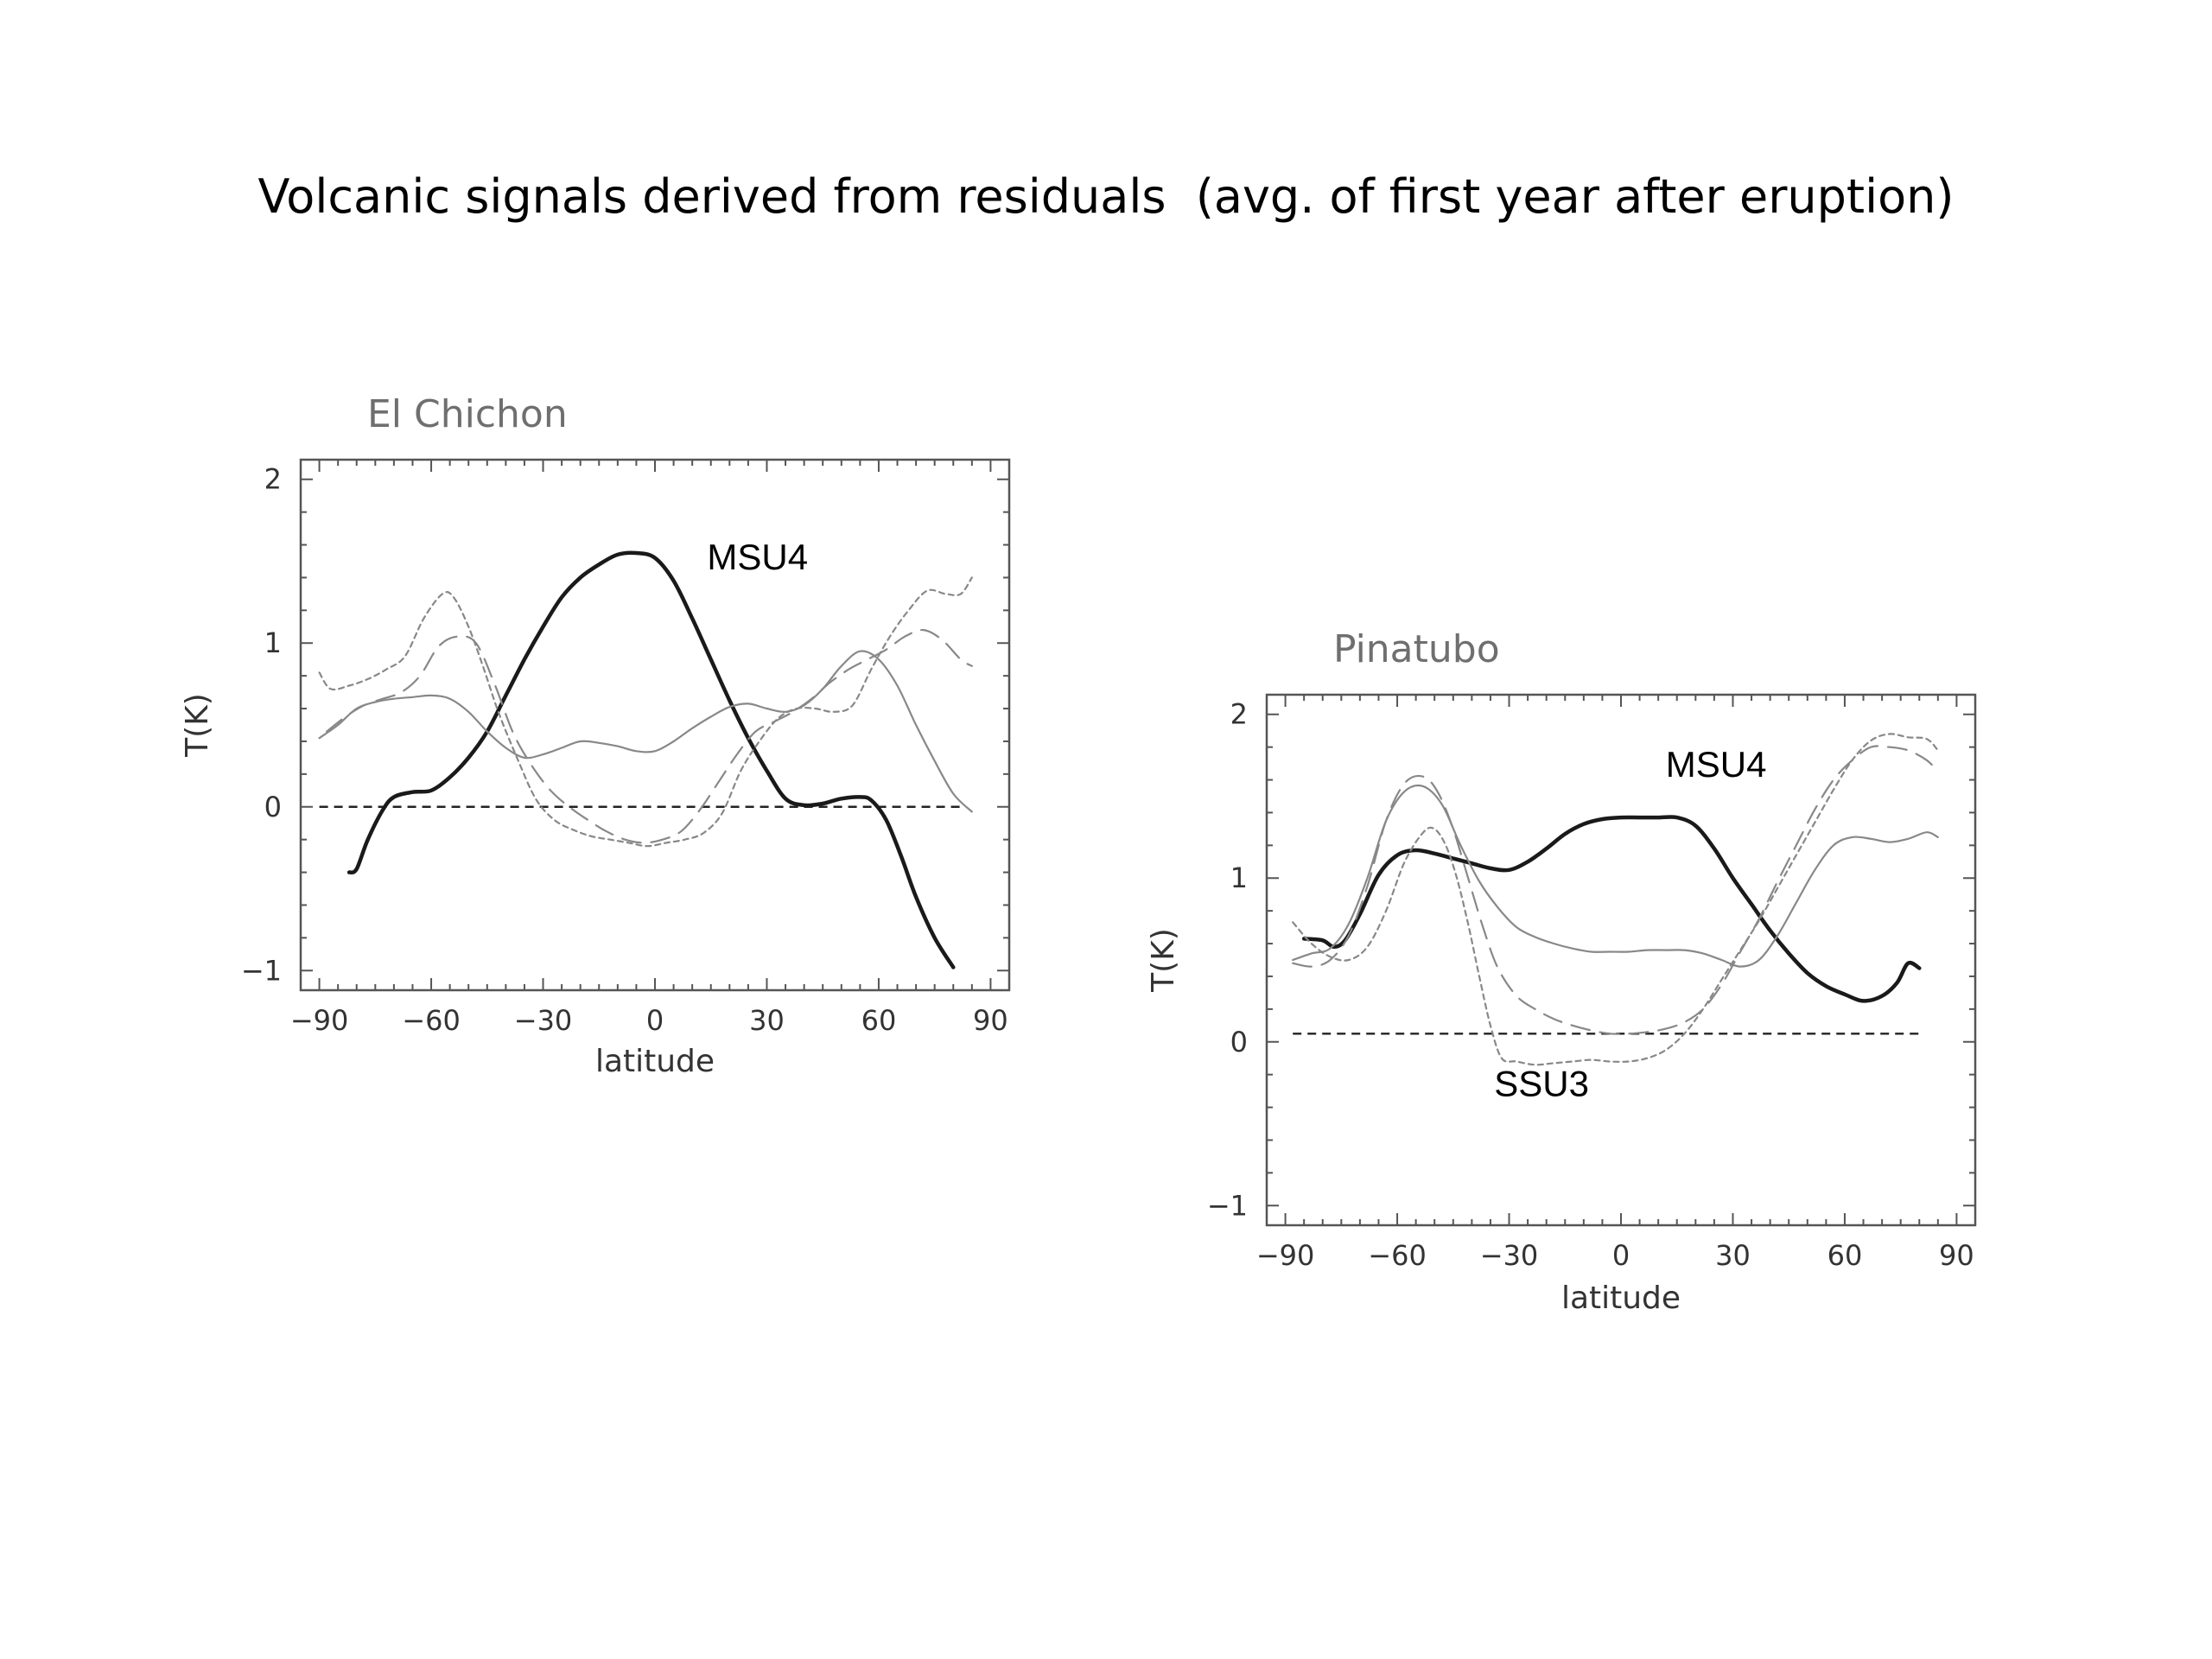 This screenshot has width=2212, height=1659. I want to click on annotations: MSU4, so click(757, 557).